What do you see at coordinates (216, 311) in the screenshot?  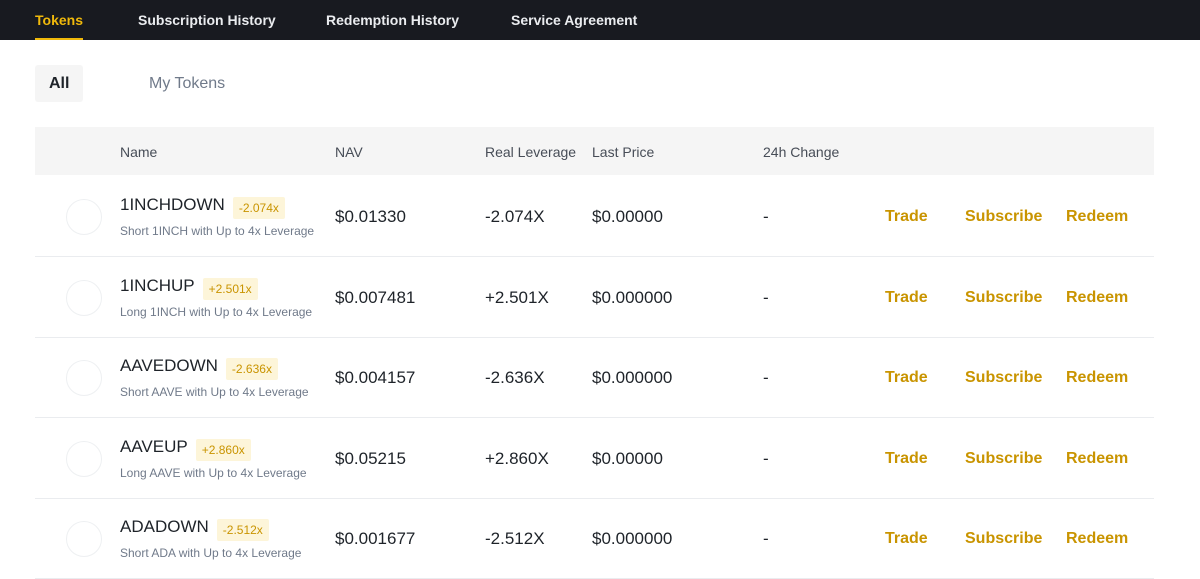 I see `token-description: Long 1INCH with Up to 4x Leverage` at bounding box center [216, 311].